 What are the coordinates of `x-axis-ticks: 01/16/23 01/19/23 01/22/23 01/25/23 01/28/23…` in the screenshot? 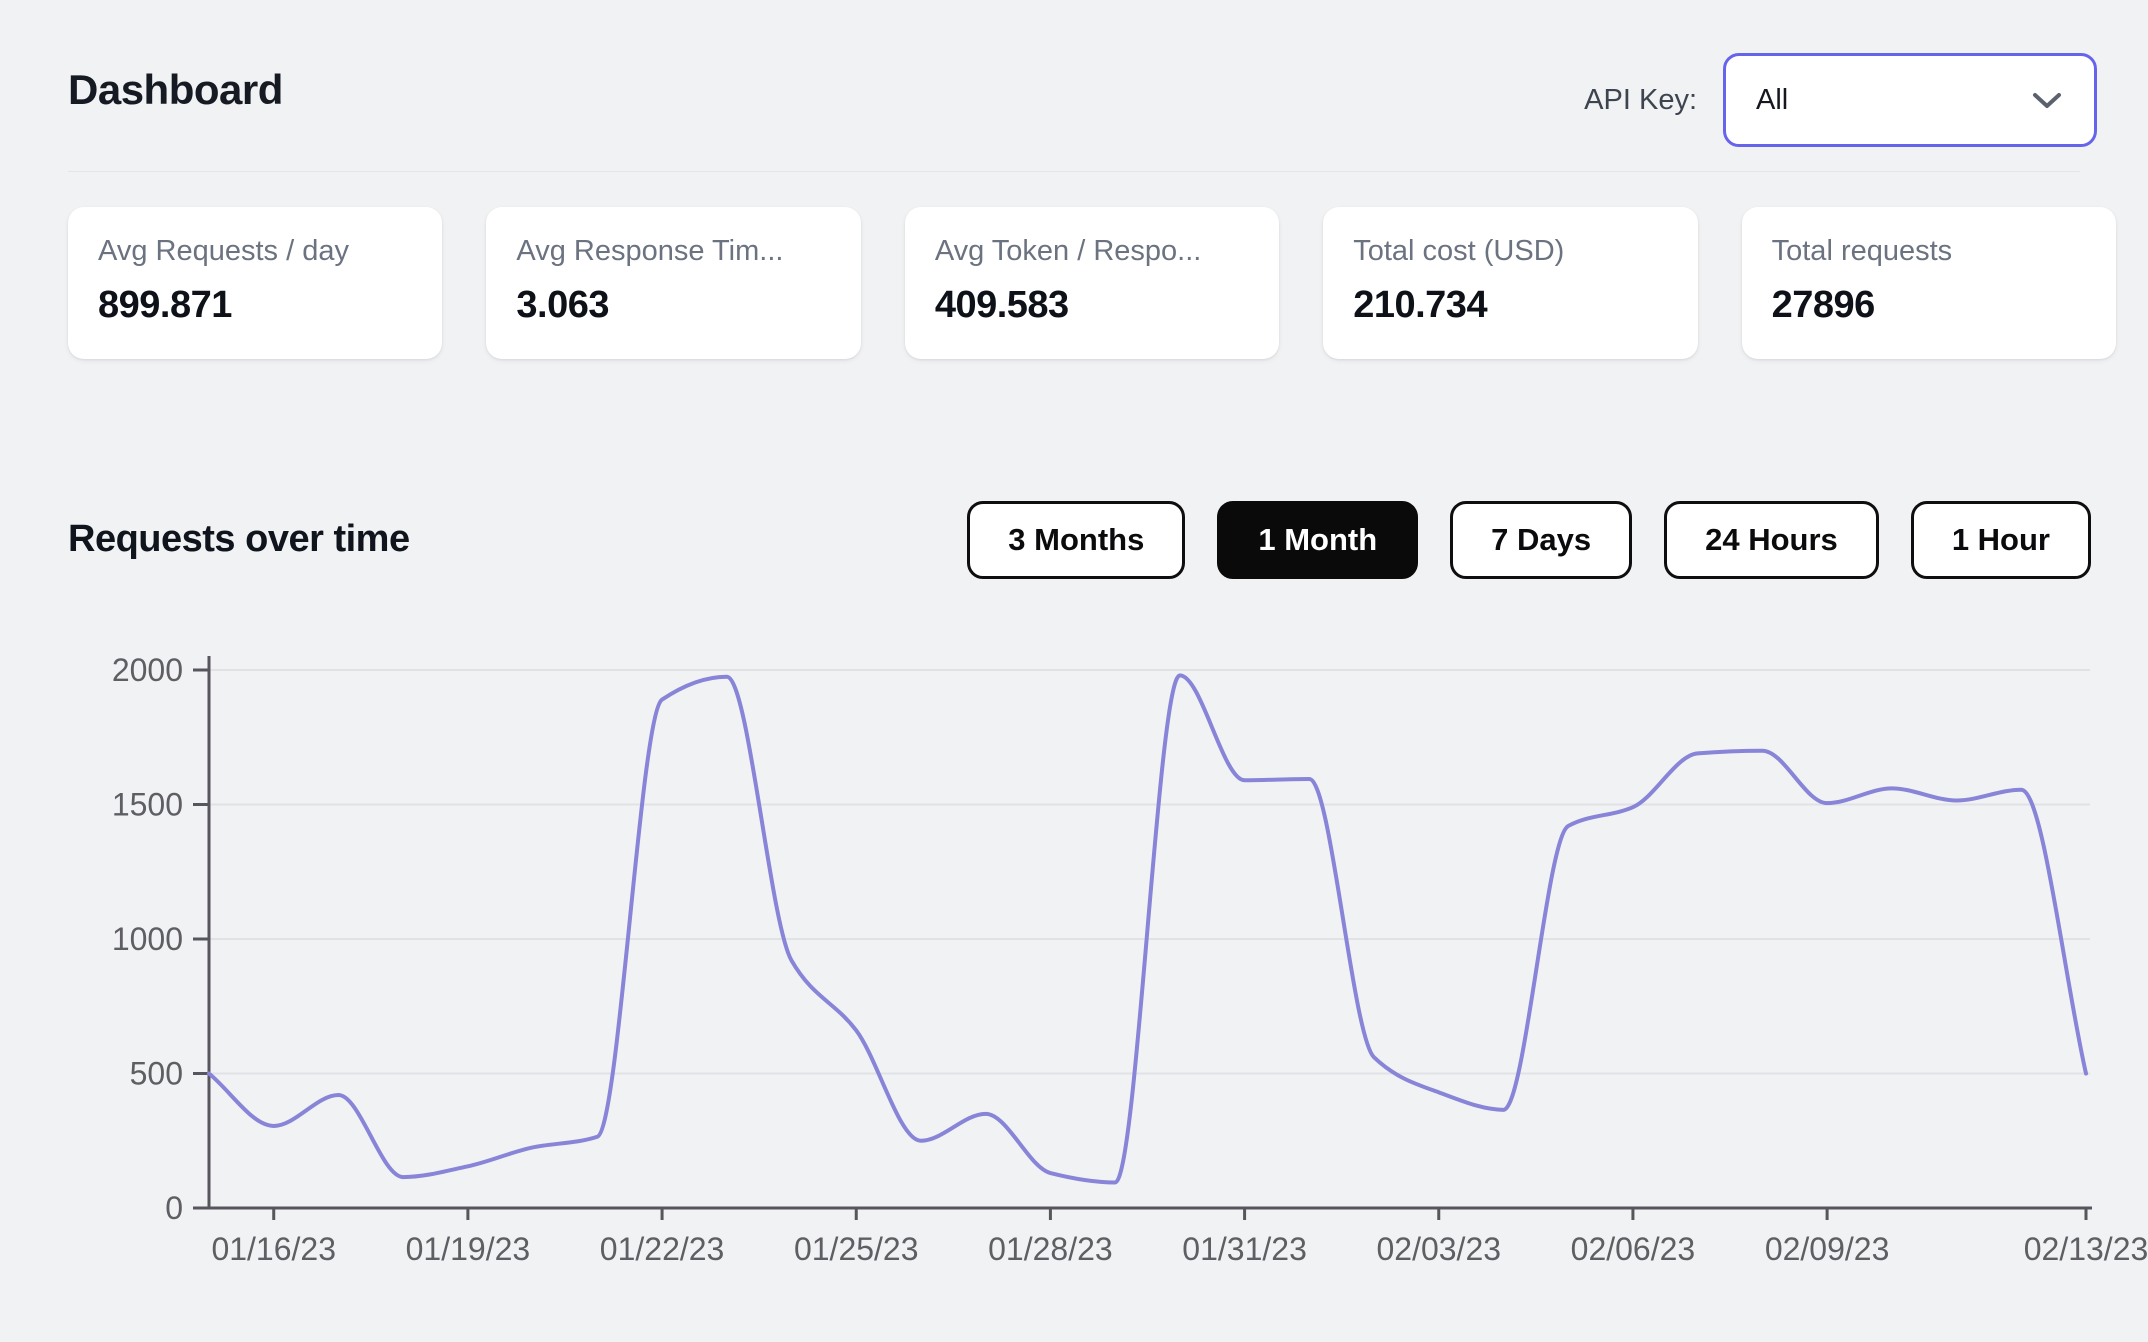 It's located at (1179, 1237).